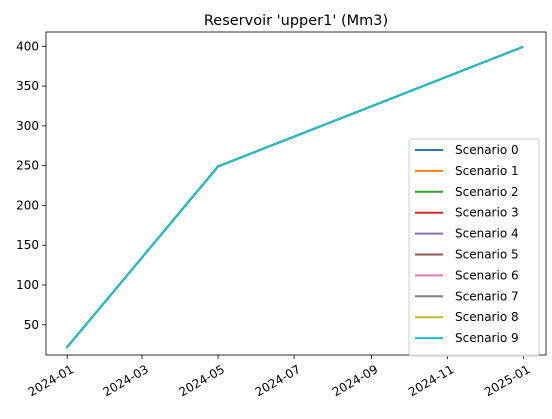 The width and height of the screenshot is (552, 419). I want to click on legend-label: Scenario 4, so click(487, 234).